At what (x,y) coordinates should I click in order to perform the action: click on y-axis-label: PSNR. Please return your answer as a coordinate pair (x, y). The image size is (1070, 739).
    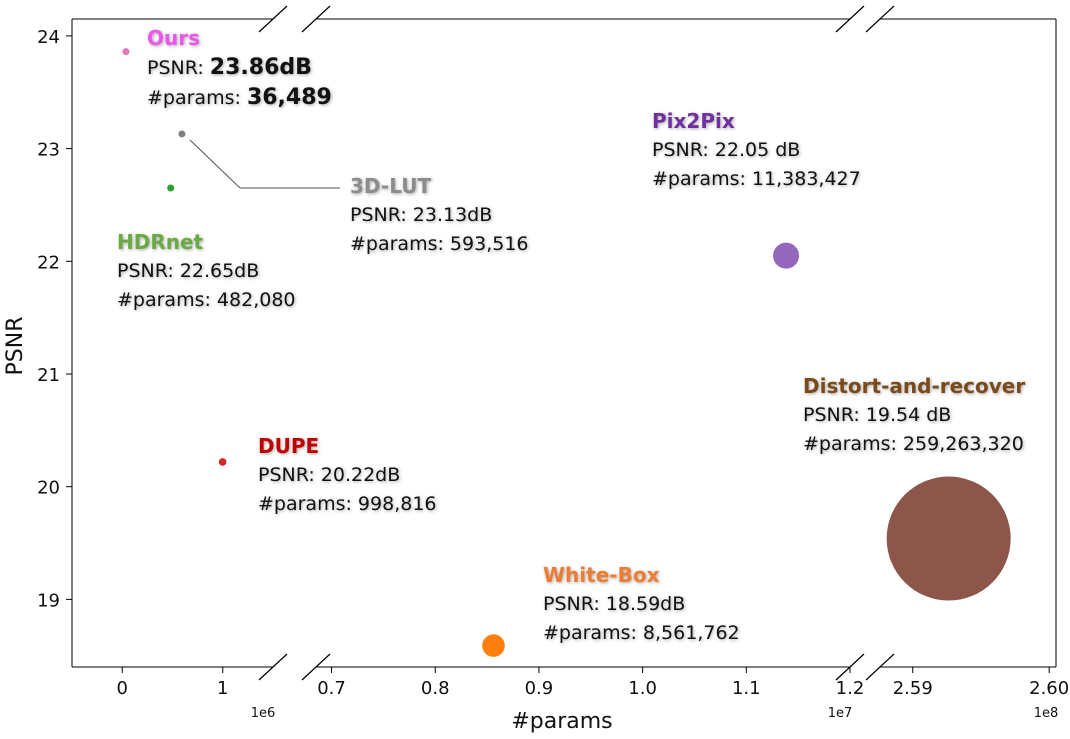
    Looking at the image, I should click on (15, 346).